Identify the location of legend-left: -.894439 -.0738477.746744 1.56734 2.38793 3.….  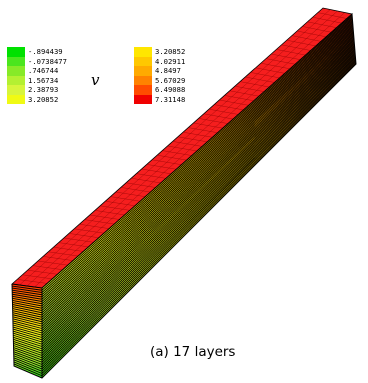
(37, 75).